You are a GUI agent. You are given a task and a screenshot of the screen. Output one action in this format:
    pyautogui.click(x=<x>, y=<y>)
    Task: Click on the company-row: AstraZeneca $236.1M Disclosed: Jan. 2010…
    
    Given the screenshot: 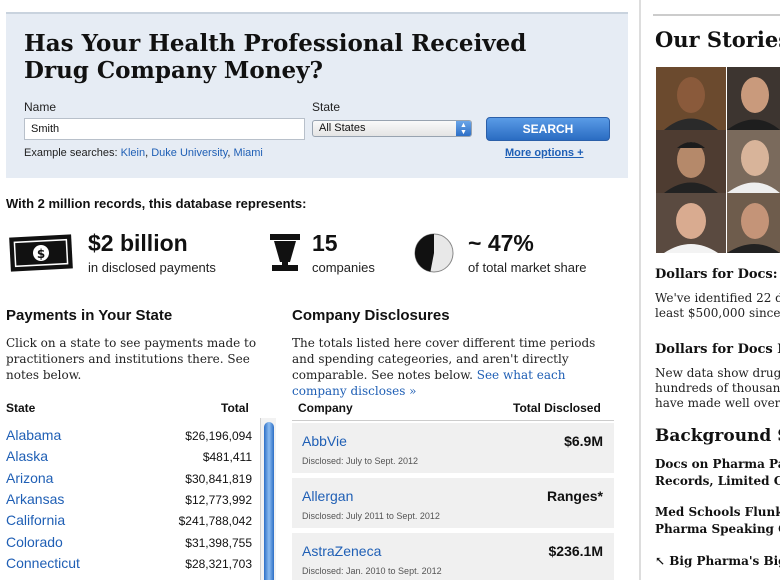 What is the action you would take?
    pyautogui.click(x=453, y=556)
    